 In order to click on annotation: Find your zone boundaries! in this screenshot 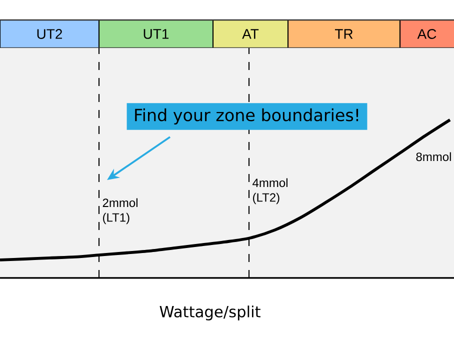, I will do `click(246, 116)`.